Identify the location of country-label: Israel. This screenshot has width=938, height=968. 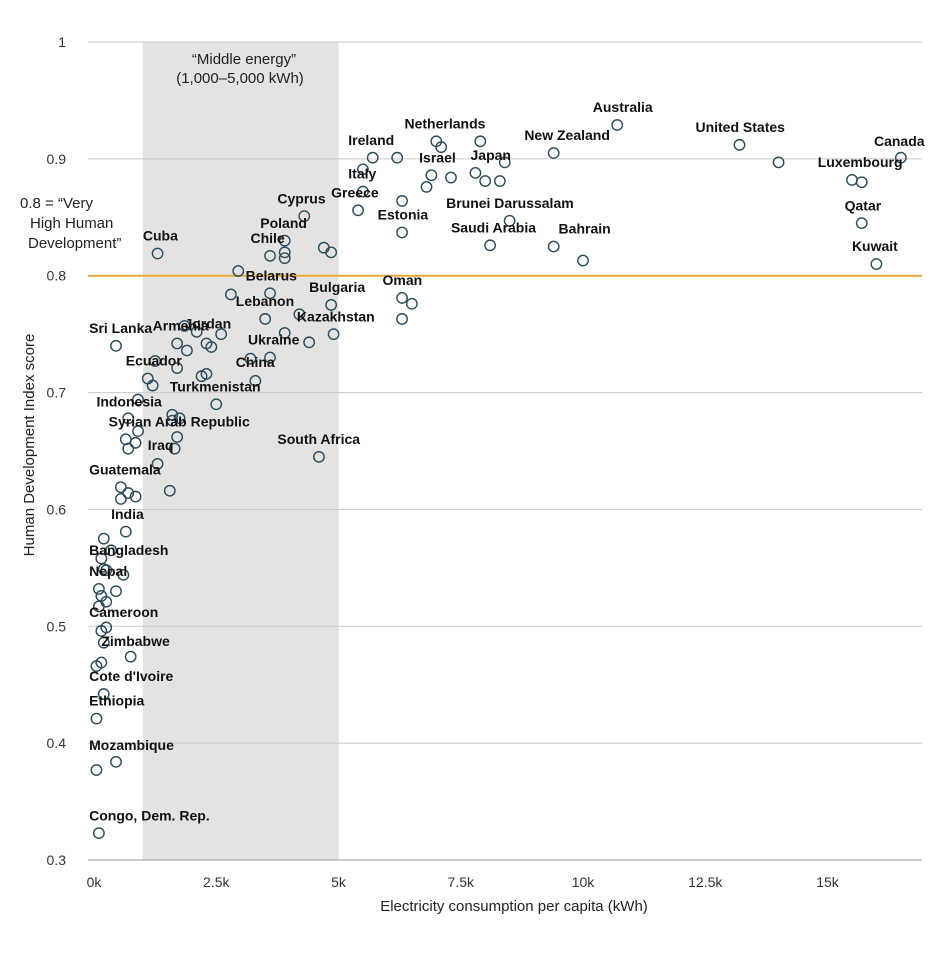
(437, 157).